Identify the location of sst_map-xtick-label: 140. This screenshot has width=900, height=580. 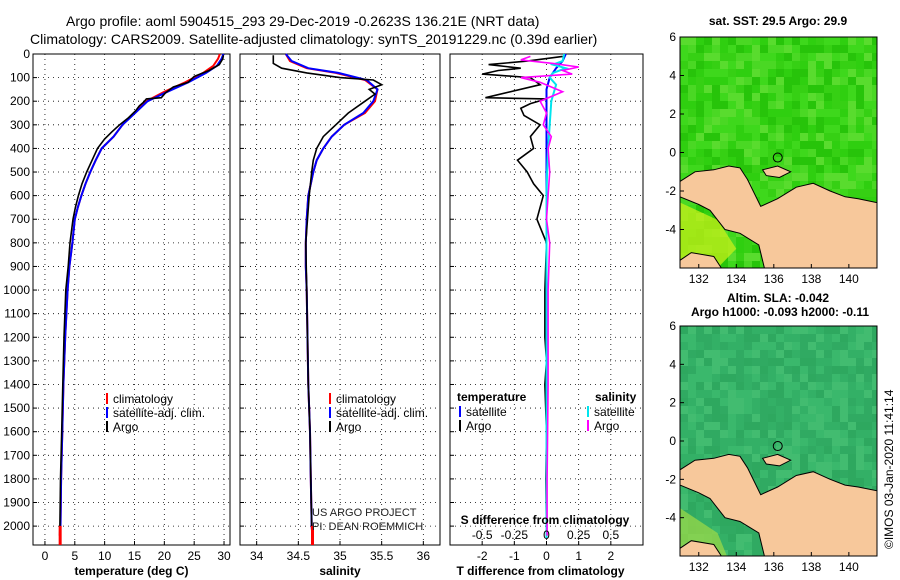
(849, 279).